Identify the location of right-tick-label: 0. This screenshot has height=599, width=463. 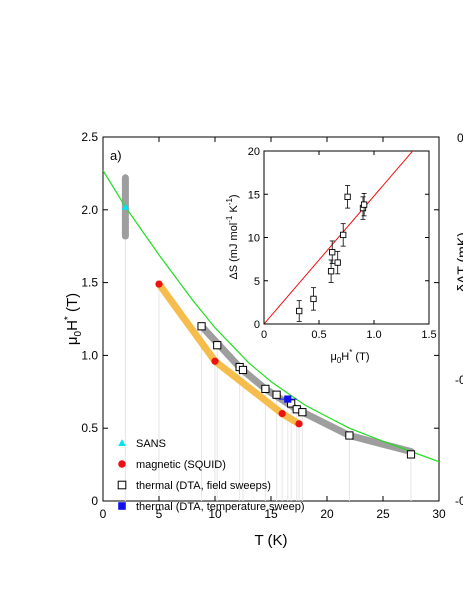
(460, 138).